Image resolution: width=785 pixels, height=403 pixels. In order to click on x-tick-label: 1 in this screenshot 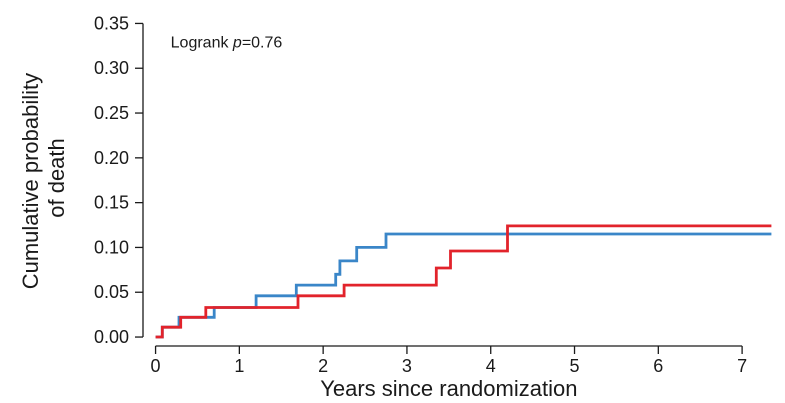, I will do `click(239, 366)`.